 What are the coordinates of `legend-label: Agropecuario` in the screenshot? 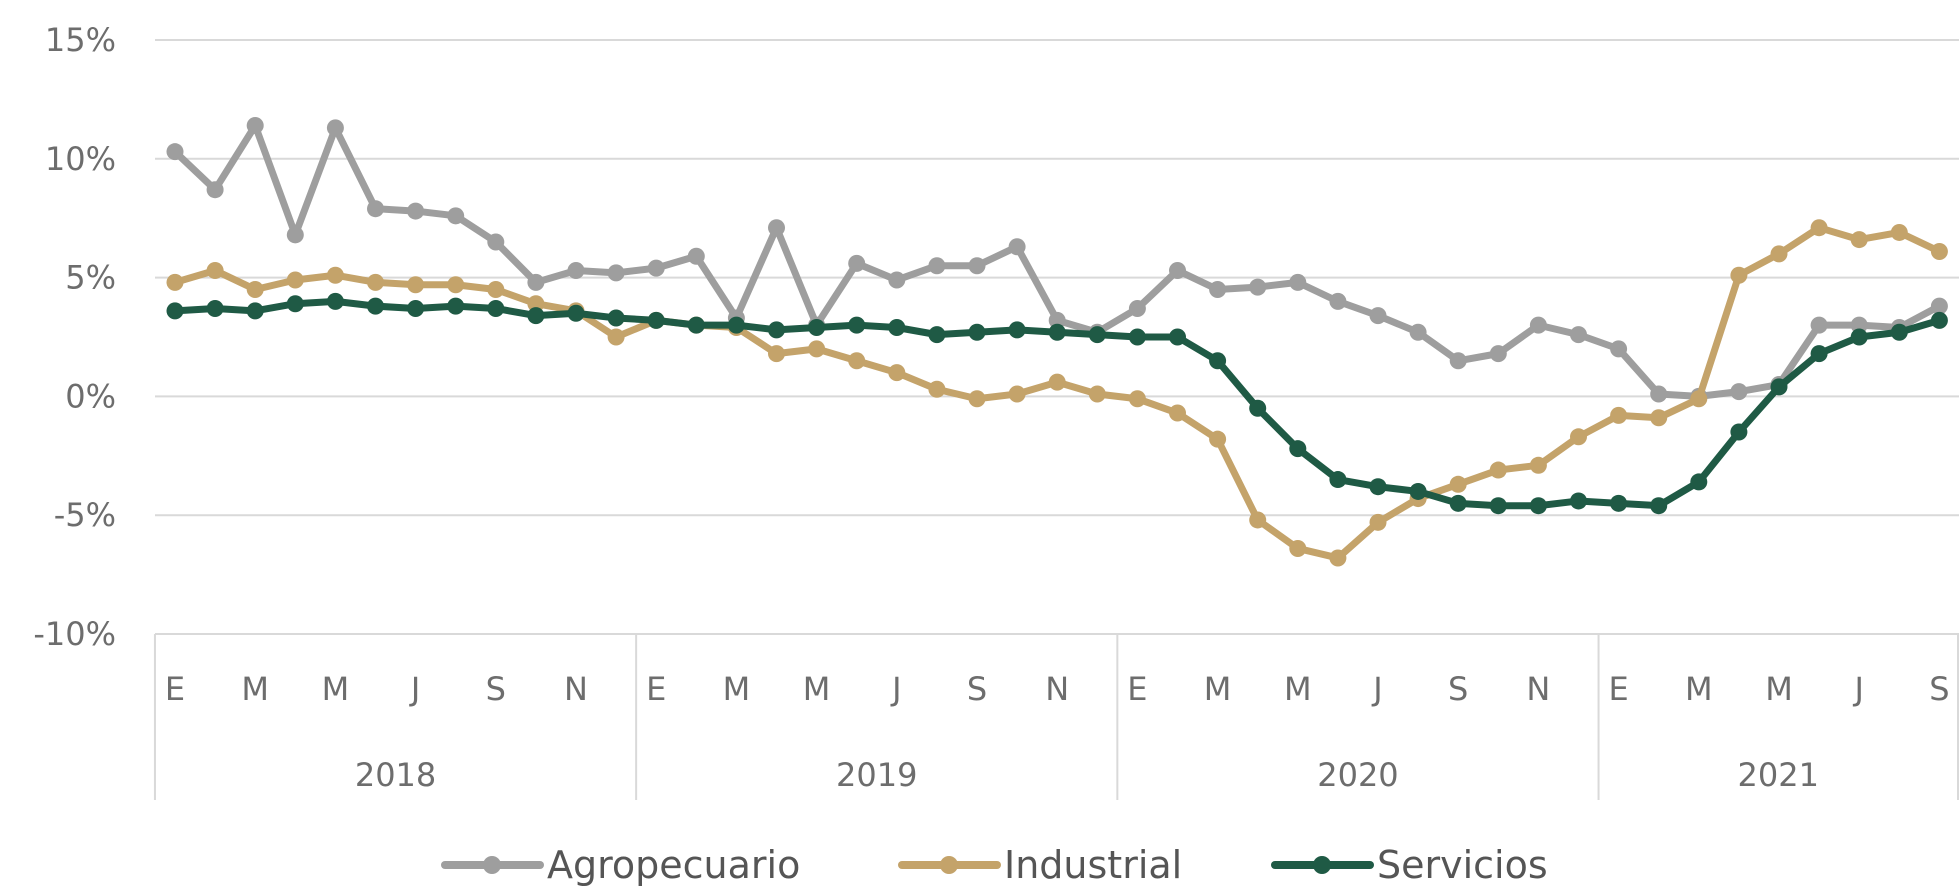 It's located at (673, 865).